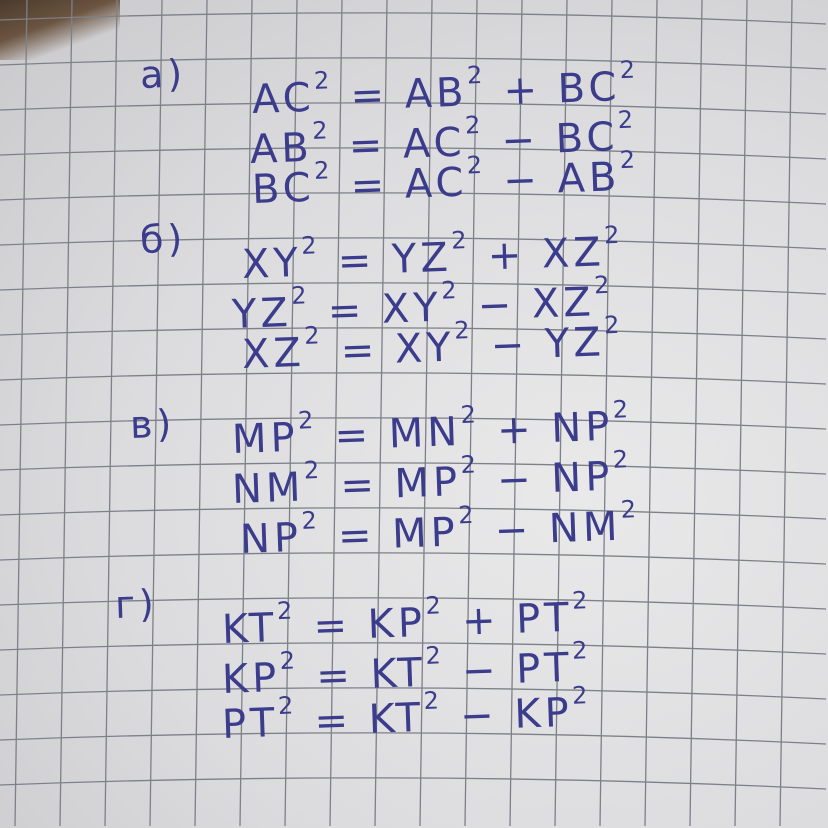  I want to click on equation-term: − AB, so click(562, 179).